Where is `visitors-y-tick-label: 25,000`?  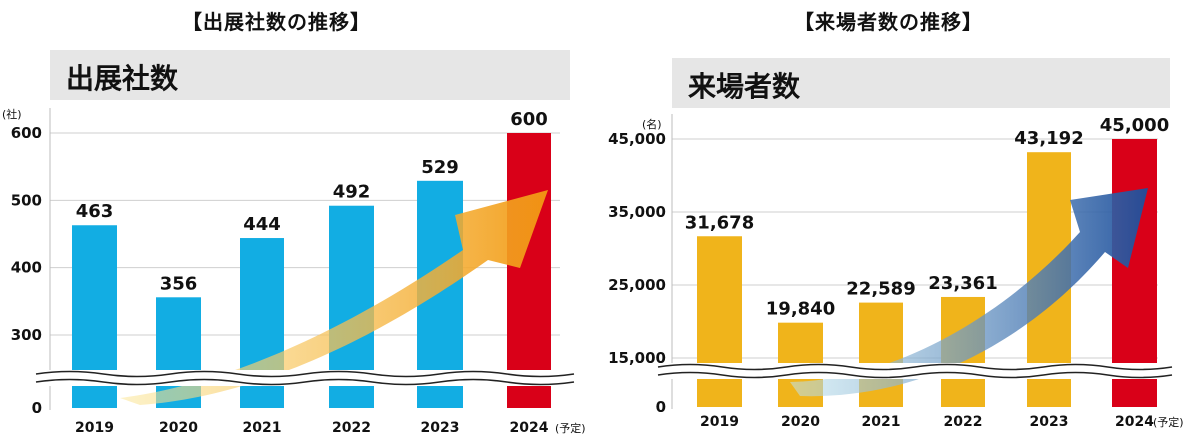 visitors-y-tick-label: 25,000 is located at coordinates (637, 285).